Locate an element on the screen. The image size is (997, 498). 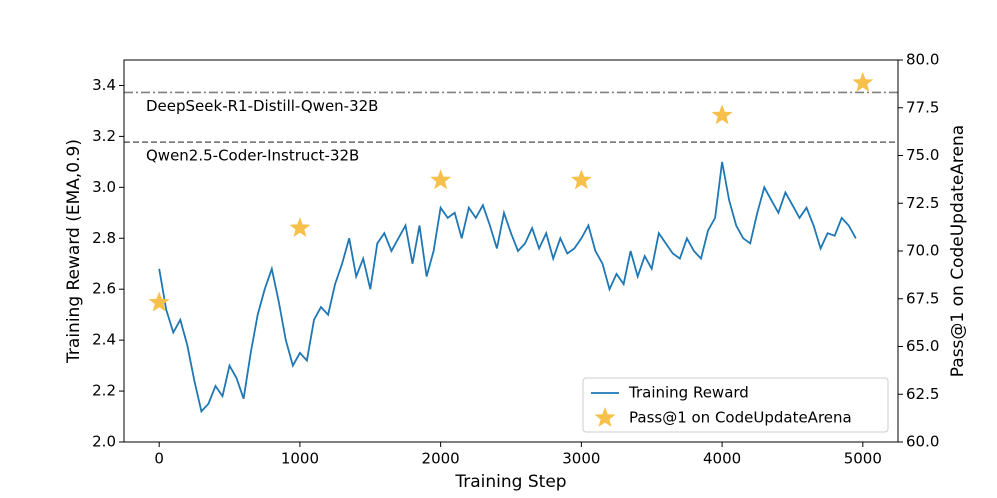
x-tick-label: 4000 is located at coordinates (722, 459).